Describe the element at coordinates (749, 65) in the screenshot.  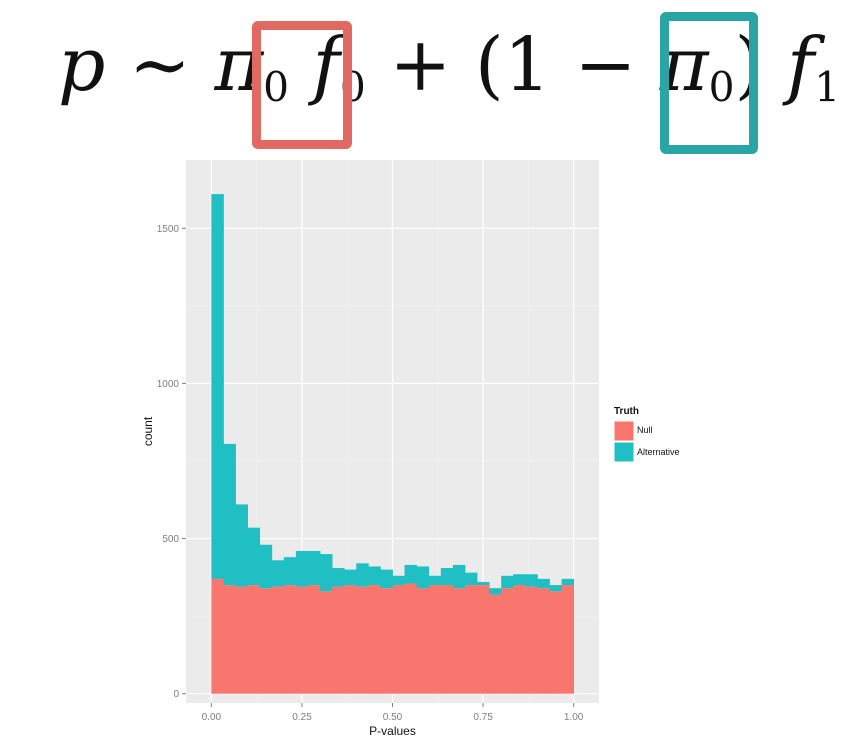
I see `formula-rparen: )` at that location.